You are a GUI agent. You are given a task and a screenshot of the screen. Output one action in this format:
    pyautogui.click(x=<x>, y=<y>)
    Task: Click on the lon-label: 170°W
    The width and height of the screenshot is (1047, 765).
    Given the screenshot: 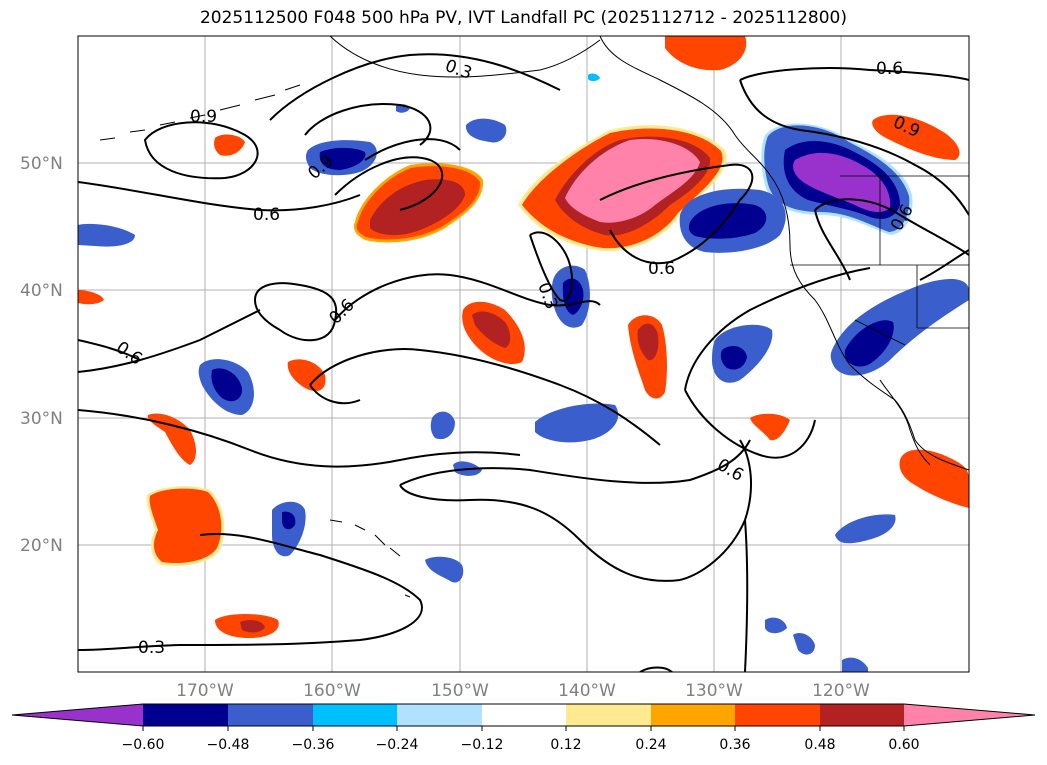 What is the action you would take?
    pyautogui.click(x=205, y=691)
    